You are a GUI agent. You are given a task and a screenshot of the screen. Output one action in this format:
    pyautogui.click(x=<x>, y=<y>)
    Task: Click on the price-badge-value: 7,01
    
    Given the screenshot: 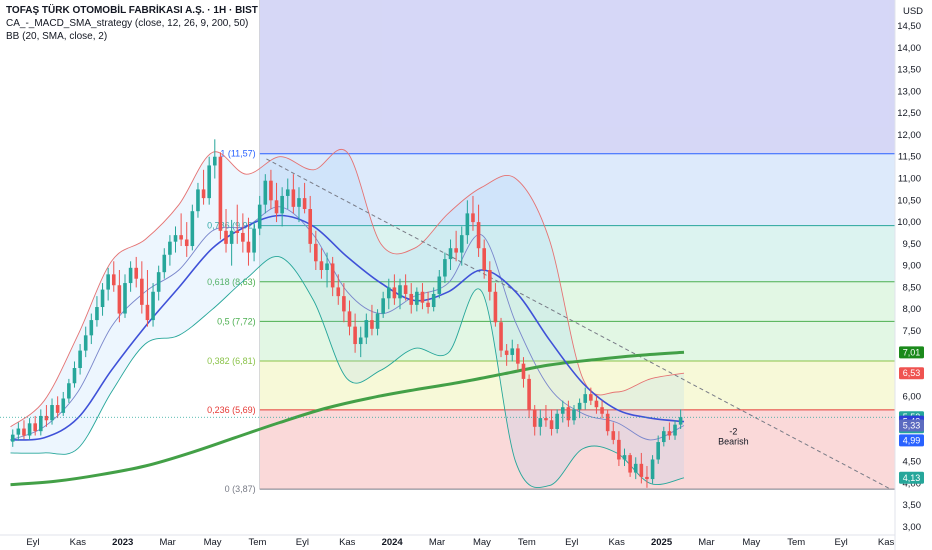 What is the action you would take?
    pyautogui.click(x=912, y=352)
    